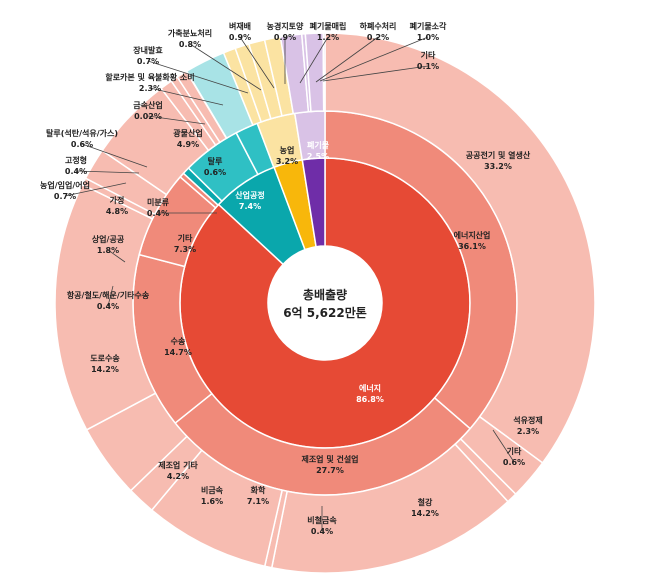  Describe the element at coordinates (472, 246) in the screenshot. I see `label-value-en_ind: 36.1%` at that location.